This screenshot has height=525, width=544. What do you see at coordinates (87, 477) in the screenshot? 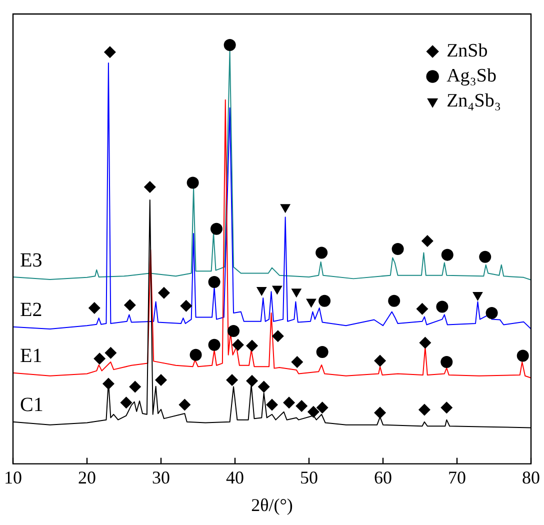
I see `x-tick-label: 20` at bounding box center [87, 477].